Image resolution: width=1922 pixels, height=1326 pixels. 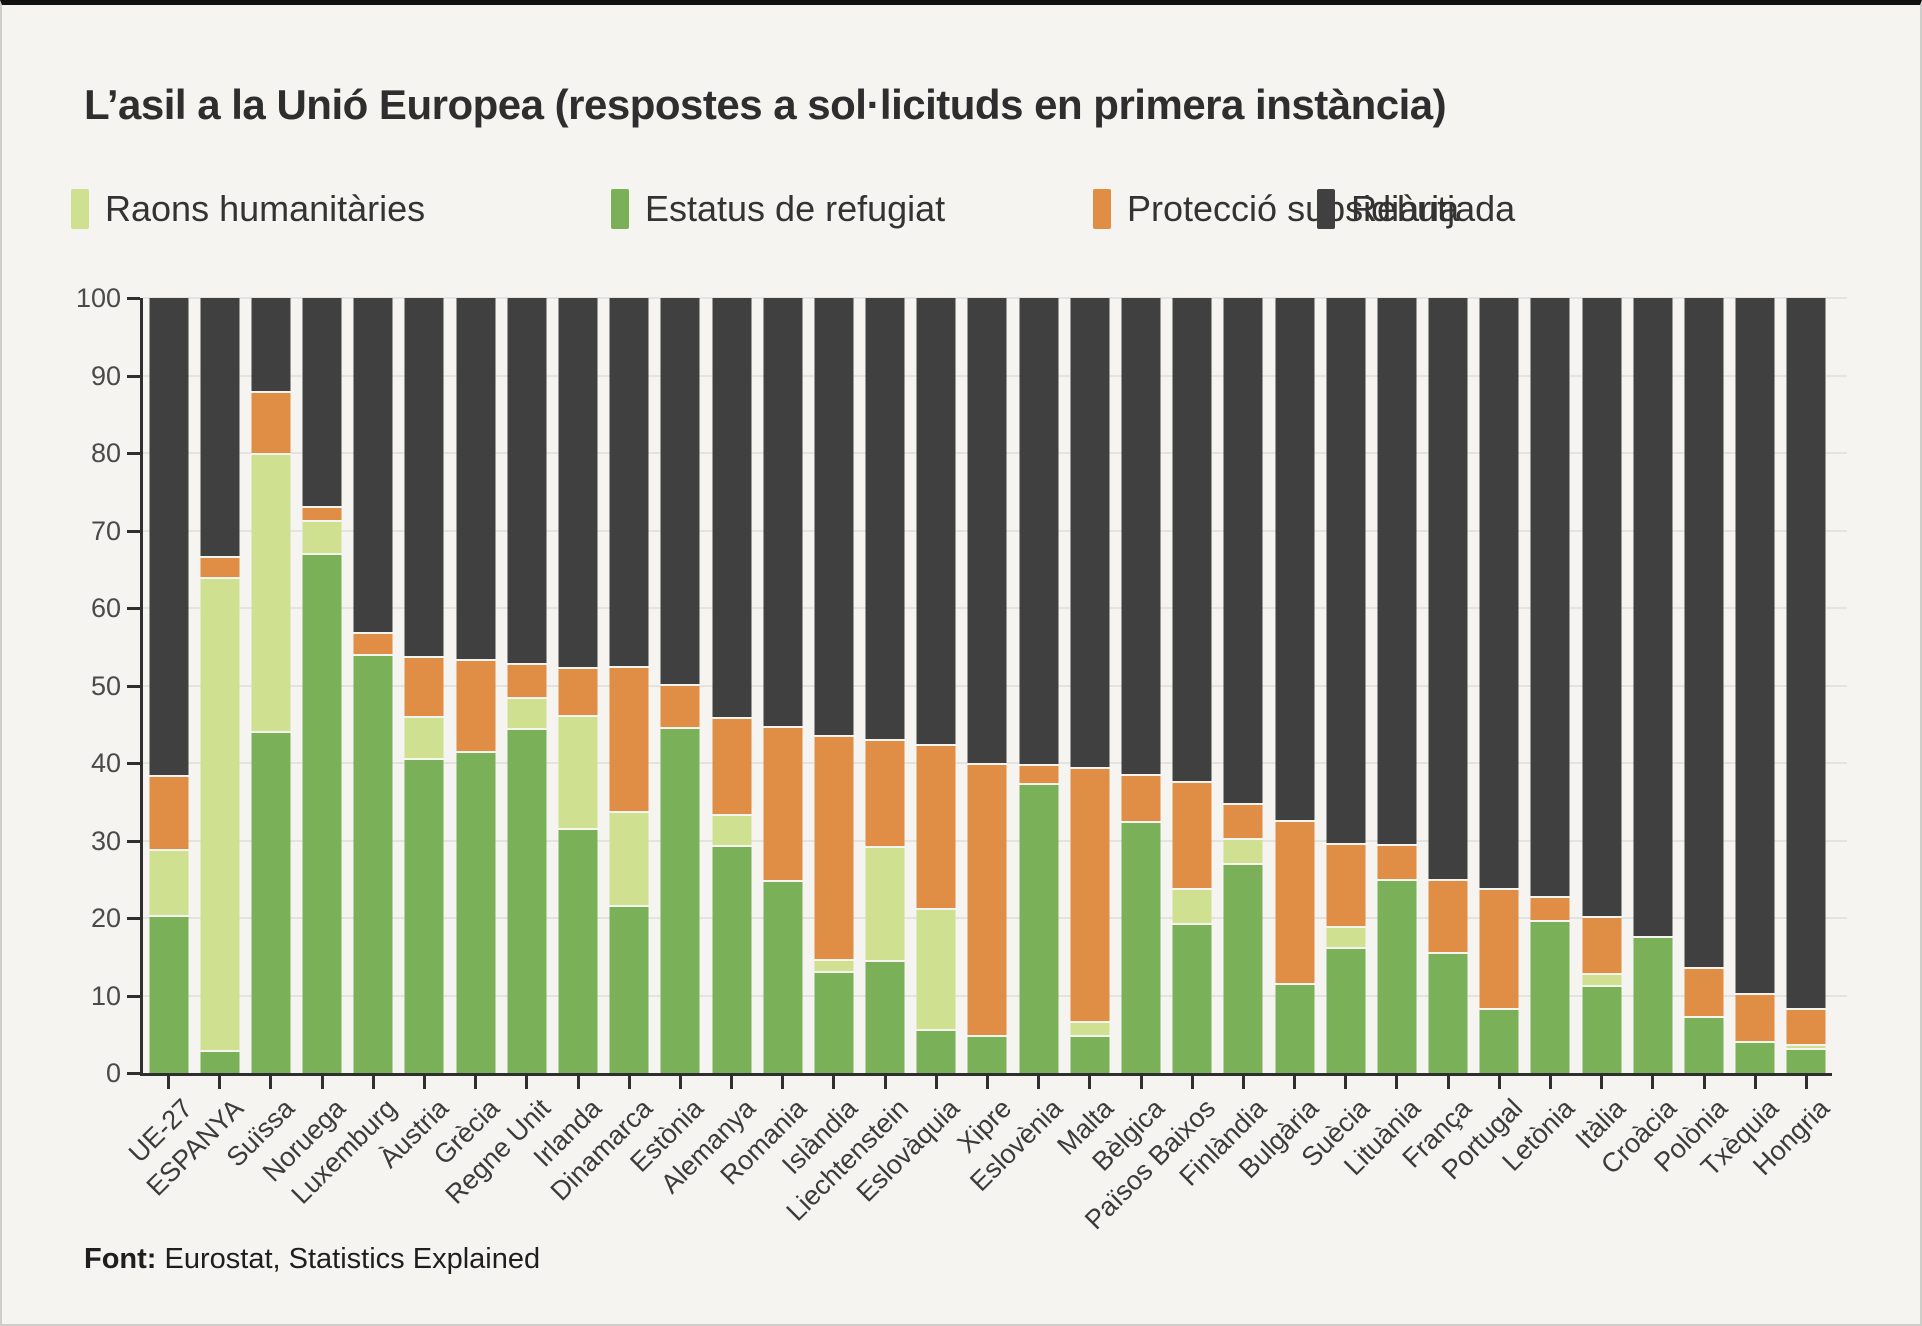 I want to click on bar-Txèquia, so click(x=1755, y=685).